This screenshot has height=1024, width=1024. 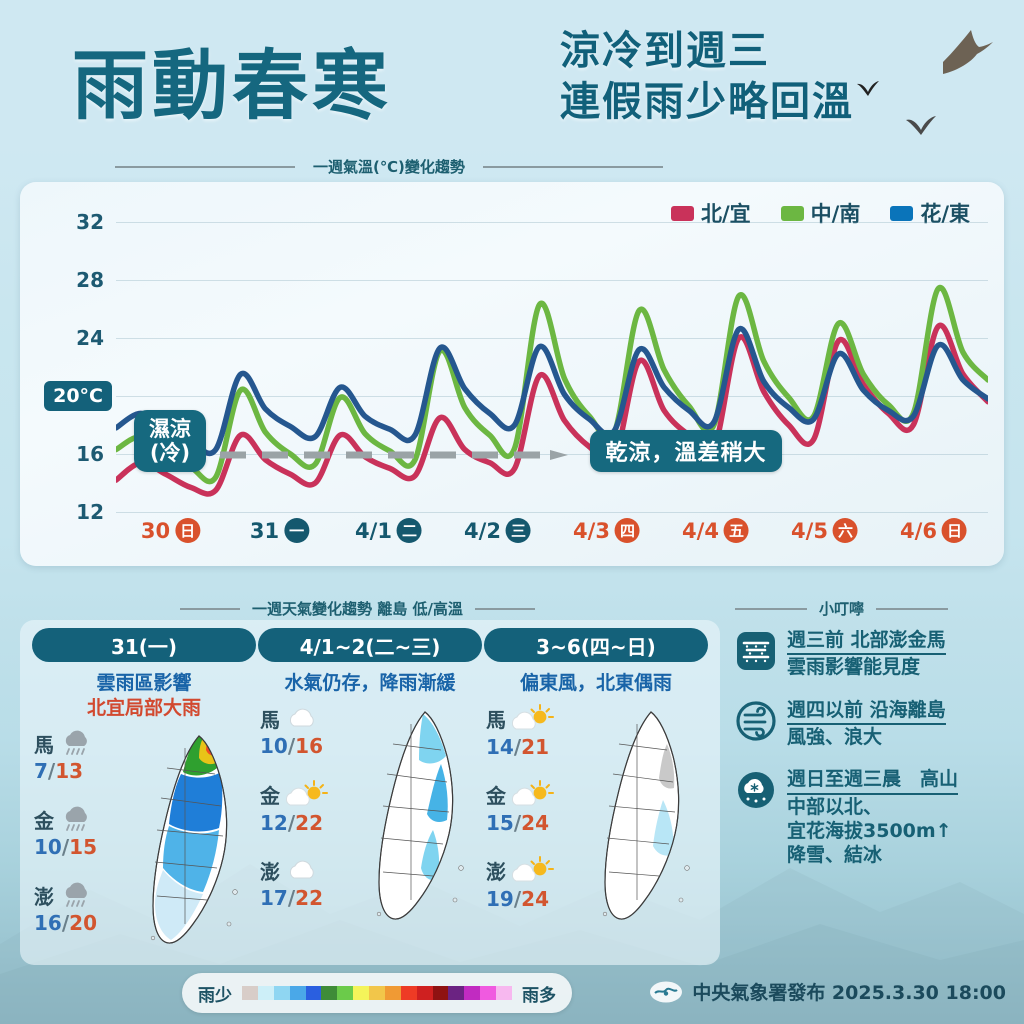 What do you see at coordinates (90, 222) in the screenshot?
I see `y-tick-32: 32` at bounding box center [90, 222].